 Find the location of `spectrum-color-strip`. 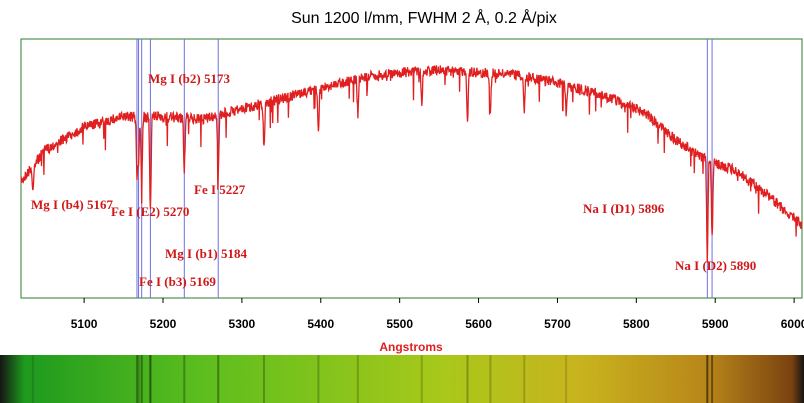

spectrum-color-strip is located at coordinates (402, 379).